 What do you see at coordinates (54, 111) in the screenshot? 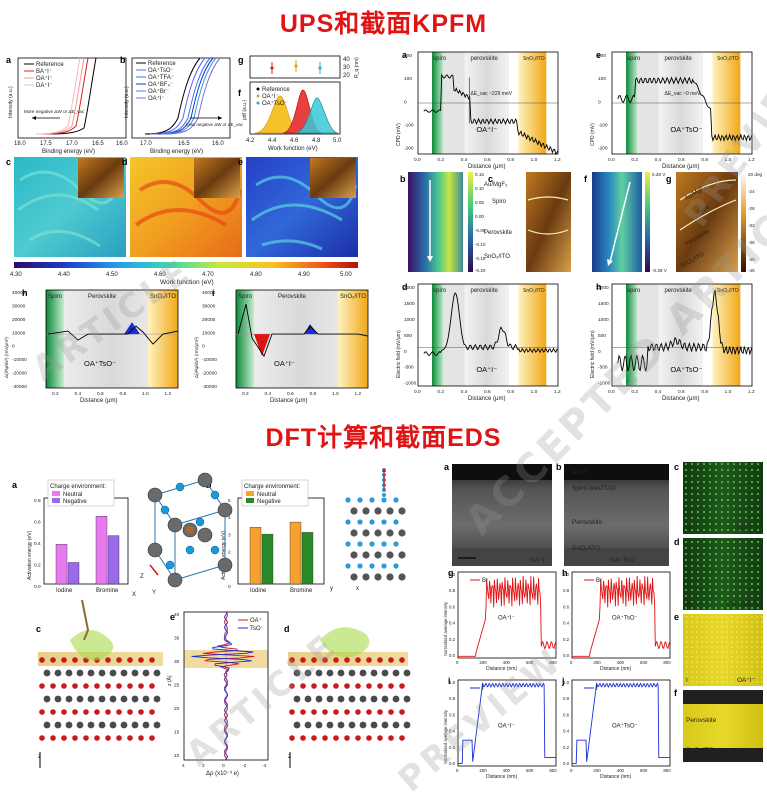
I see `svg-text: More negative ΔW or ΔE_vac` at bounding box center [54, 111].